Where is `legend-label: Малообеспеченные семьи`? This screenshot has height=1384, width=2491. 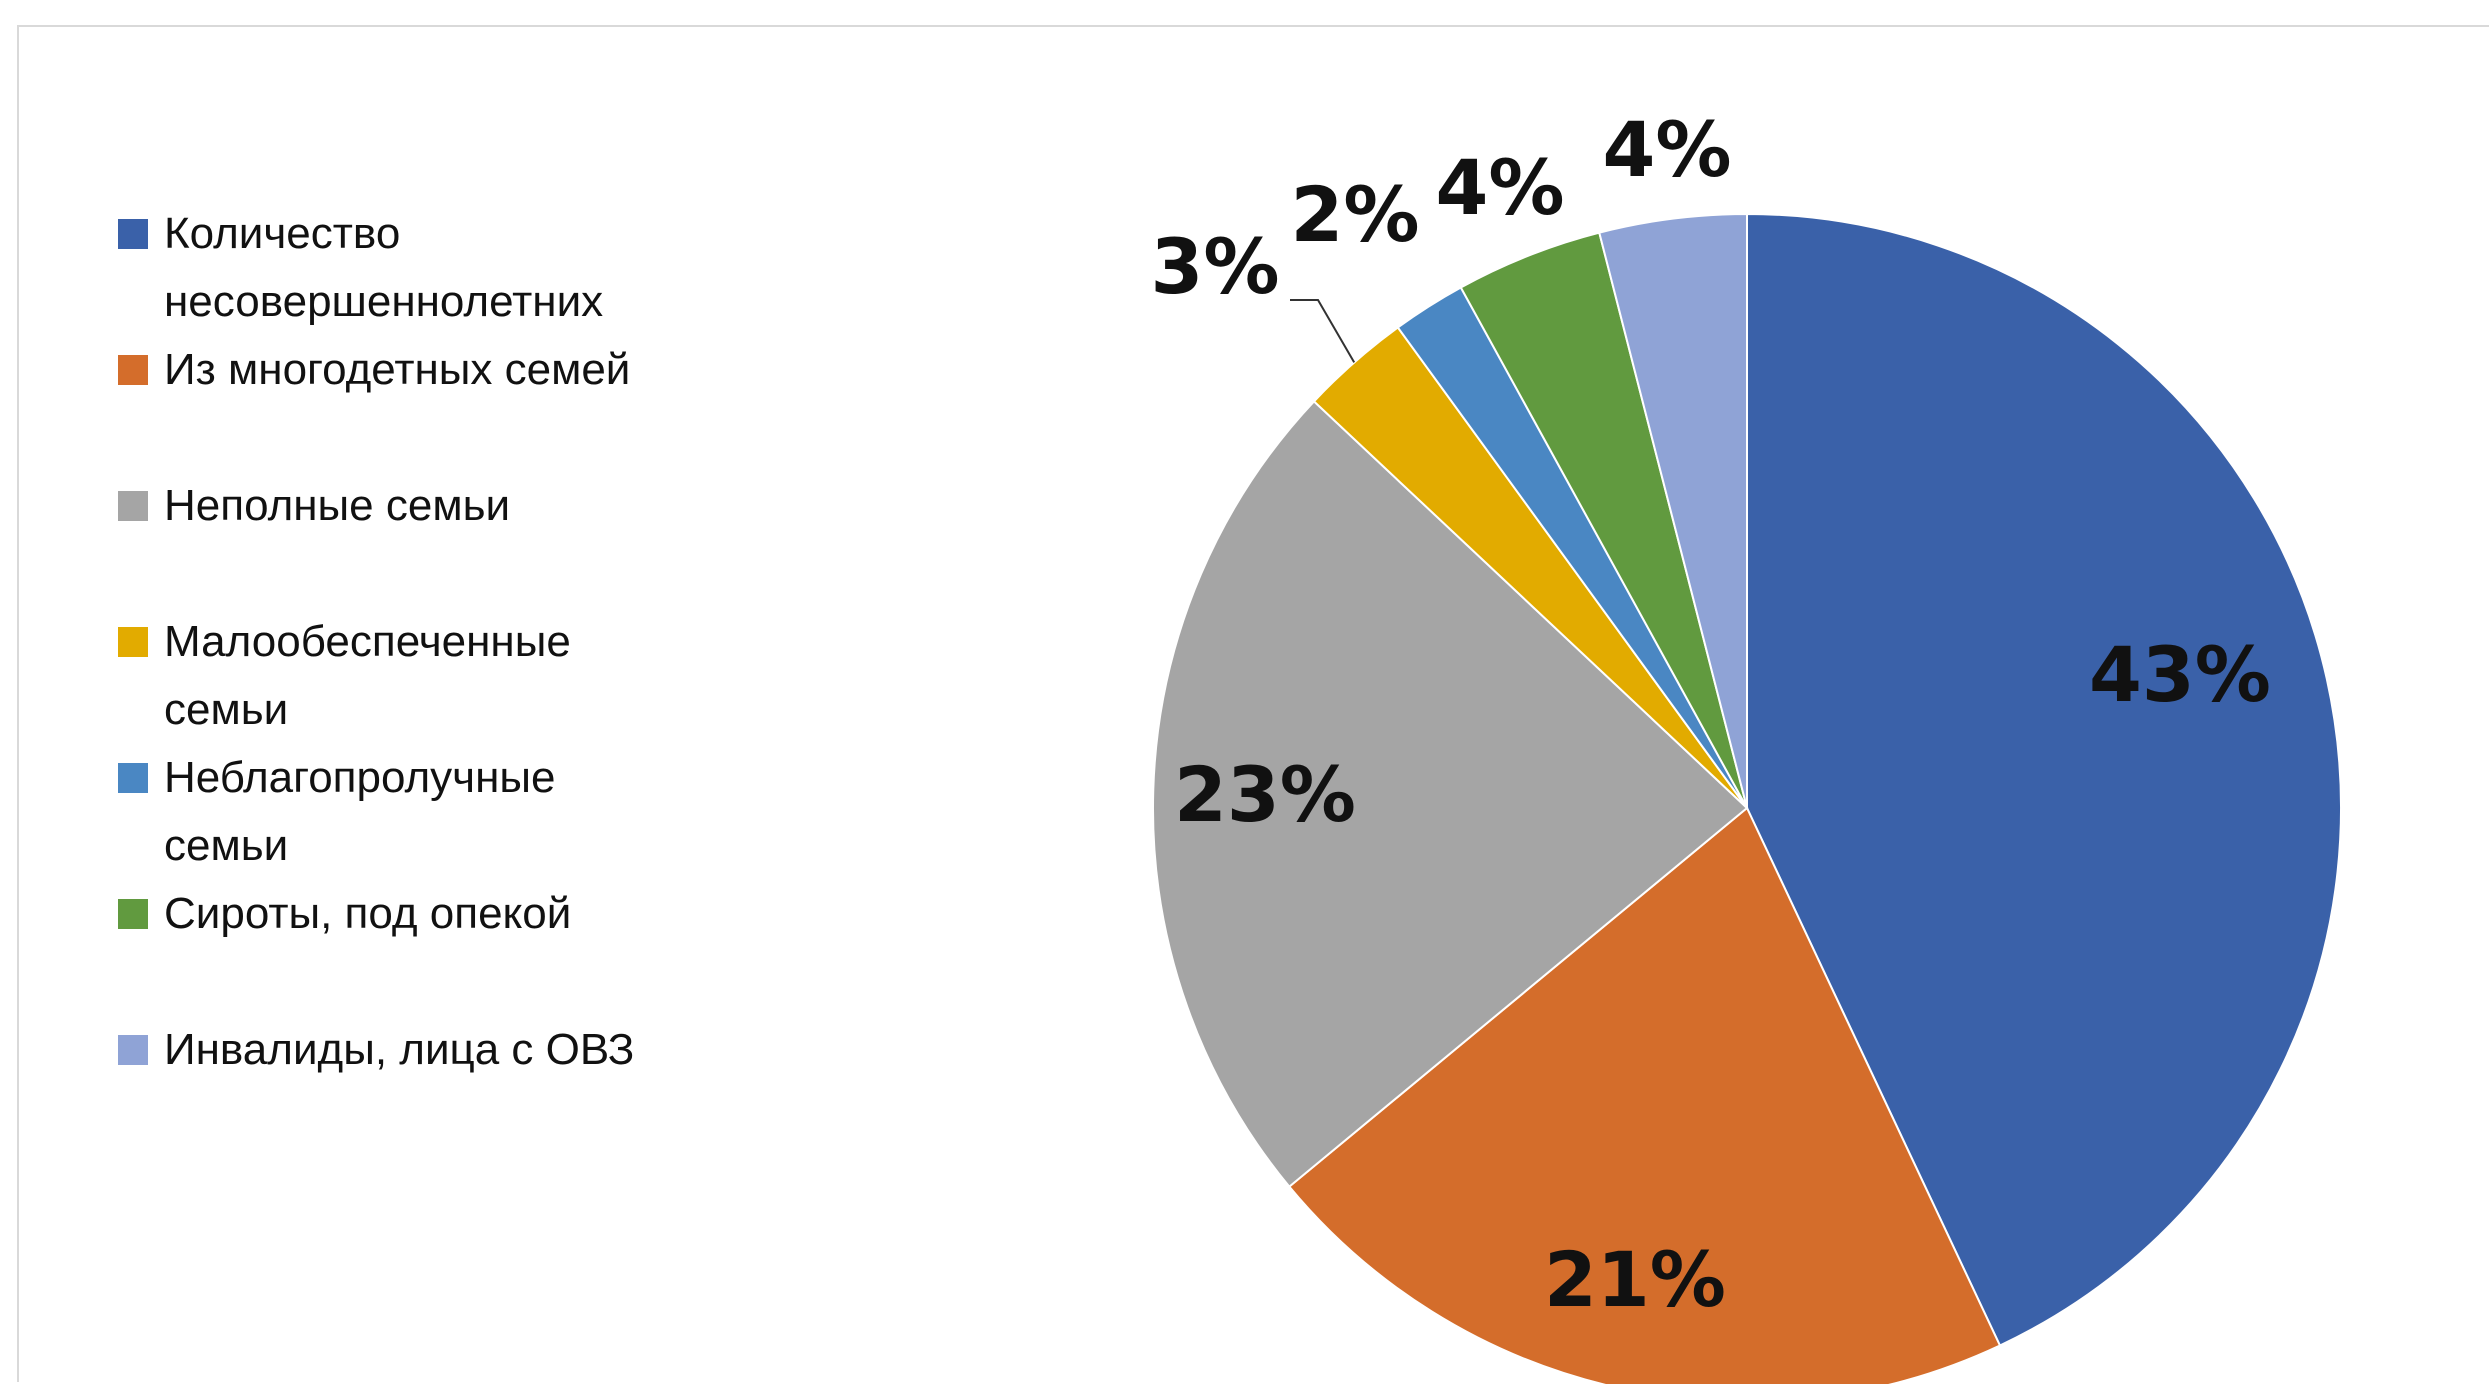
legend-label: Малообеспеченные семьи is located at coordinates (367, 675).